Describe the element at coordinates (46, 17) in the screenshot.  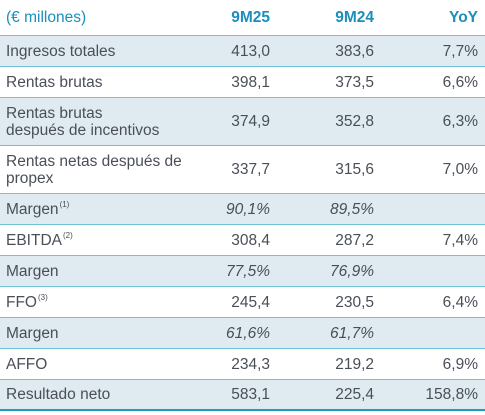
I see `header-units-label: (€ millones)` at that location.